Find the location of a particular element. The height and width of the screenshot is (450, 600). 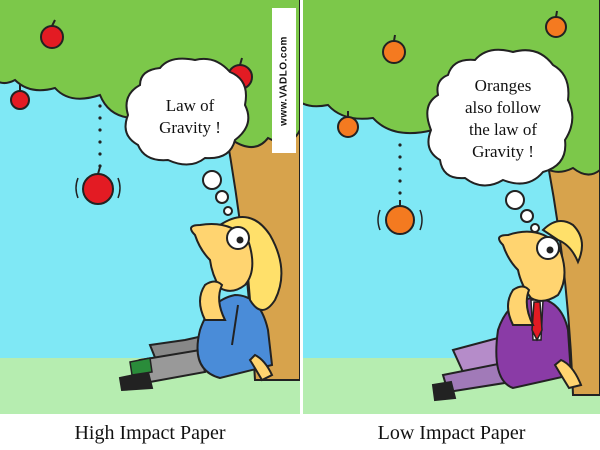

caption-low-impact: Low Impact Paper is located at coordinates (451, 433).